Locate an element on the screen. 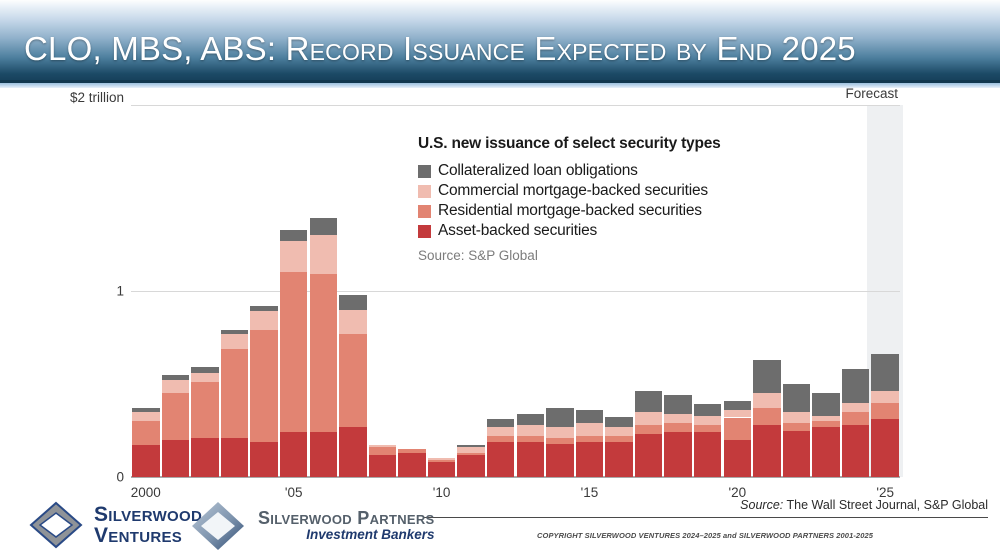  x-tick-2000: 2000 is located at coordinates (145, 492).